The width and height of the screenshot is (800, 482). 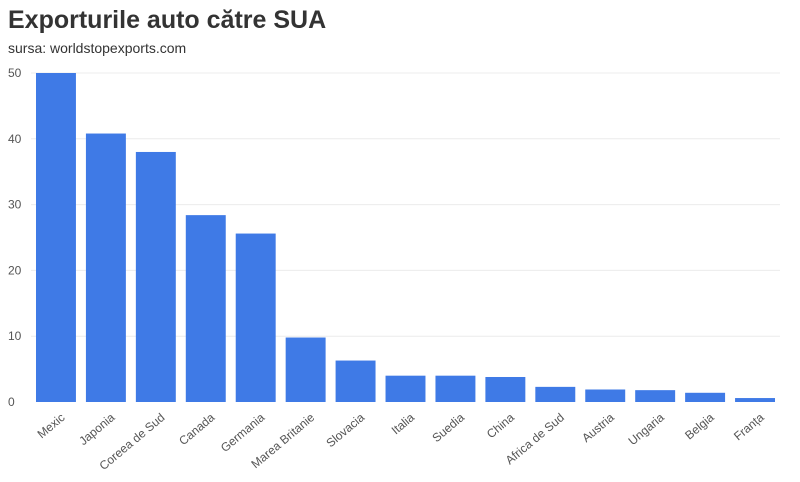 I want to click on y-tick-label: 50, so click(x=15, y=73).